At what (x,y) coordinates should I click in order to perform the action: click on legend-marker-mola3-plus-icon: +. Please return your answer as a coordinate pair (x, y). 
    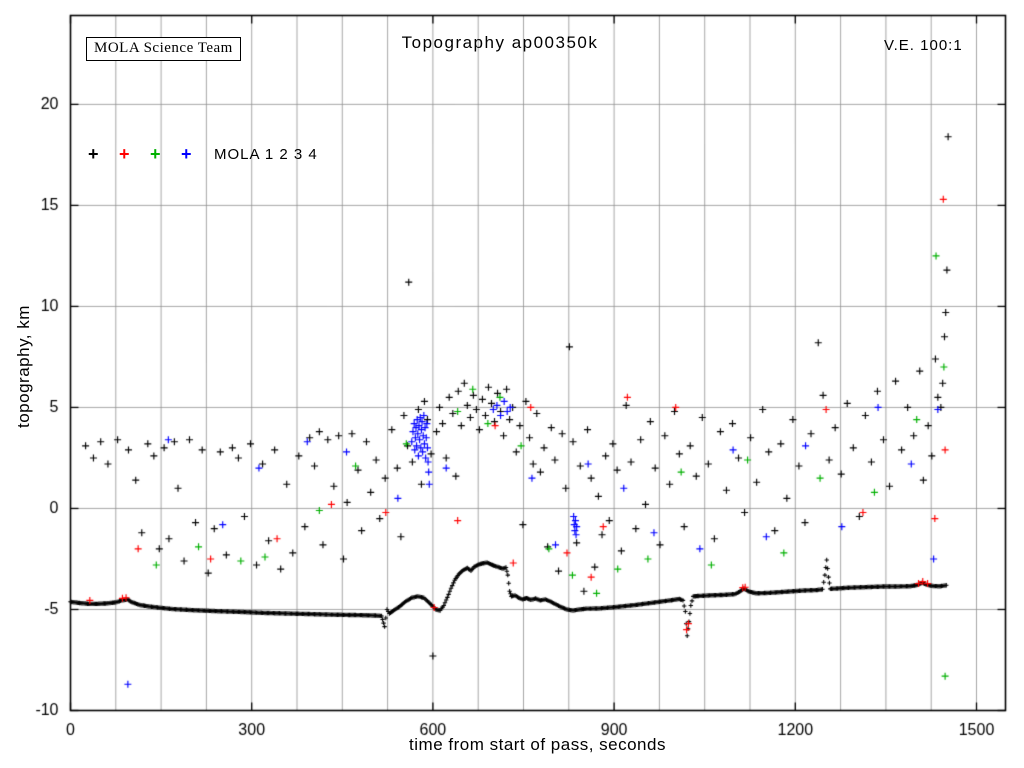
    Looking at the image, I should click on (156, 154).